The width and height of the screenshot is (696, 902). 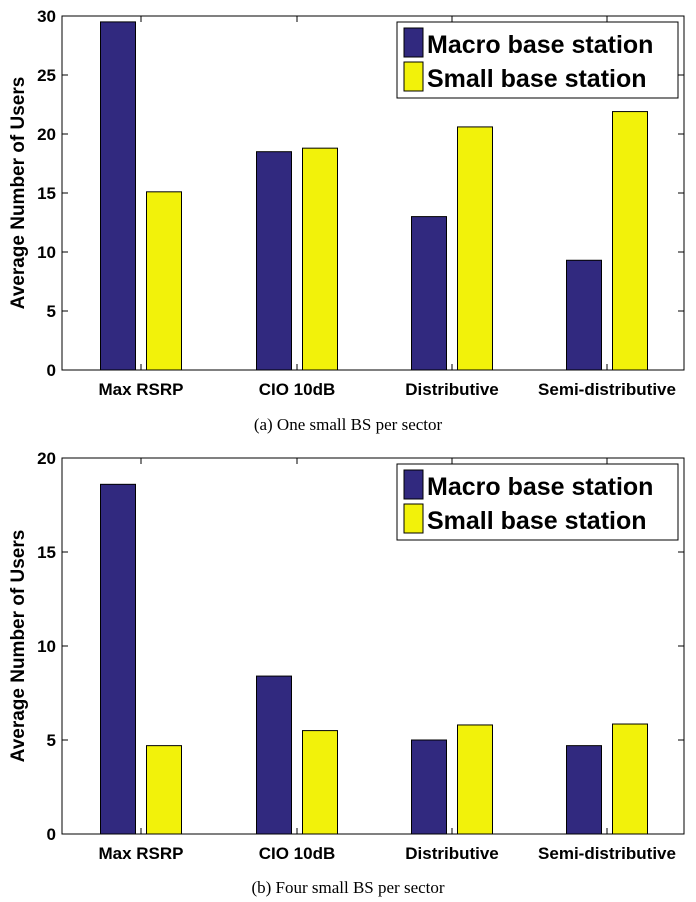 I want to click on chart-caption: (b) Four small BS per sector, so click(x=347, y=887).